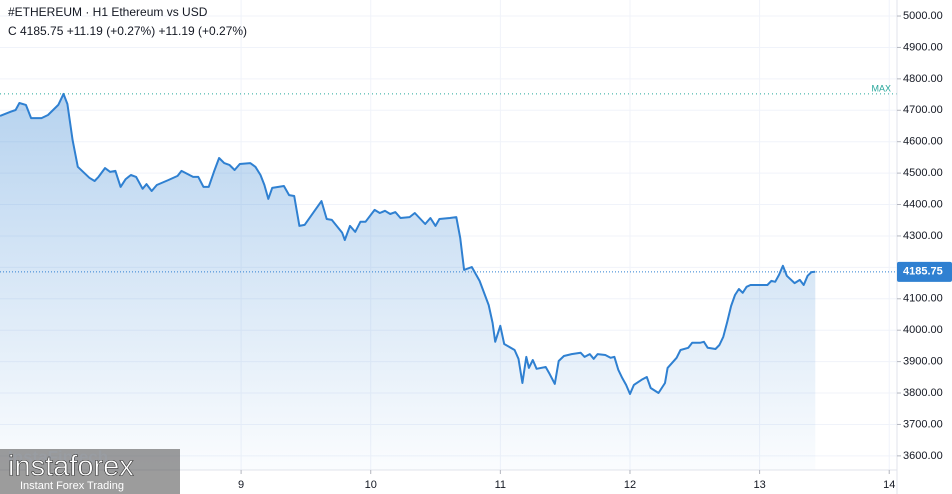 This screenshot has height=494, width=952. What do you see at coordinates (371, 485) in the screenshot?
I see `x-tick-label: 10` at bounding box center [371, 485].